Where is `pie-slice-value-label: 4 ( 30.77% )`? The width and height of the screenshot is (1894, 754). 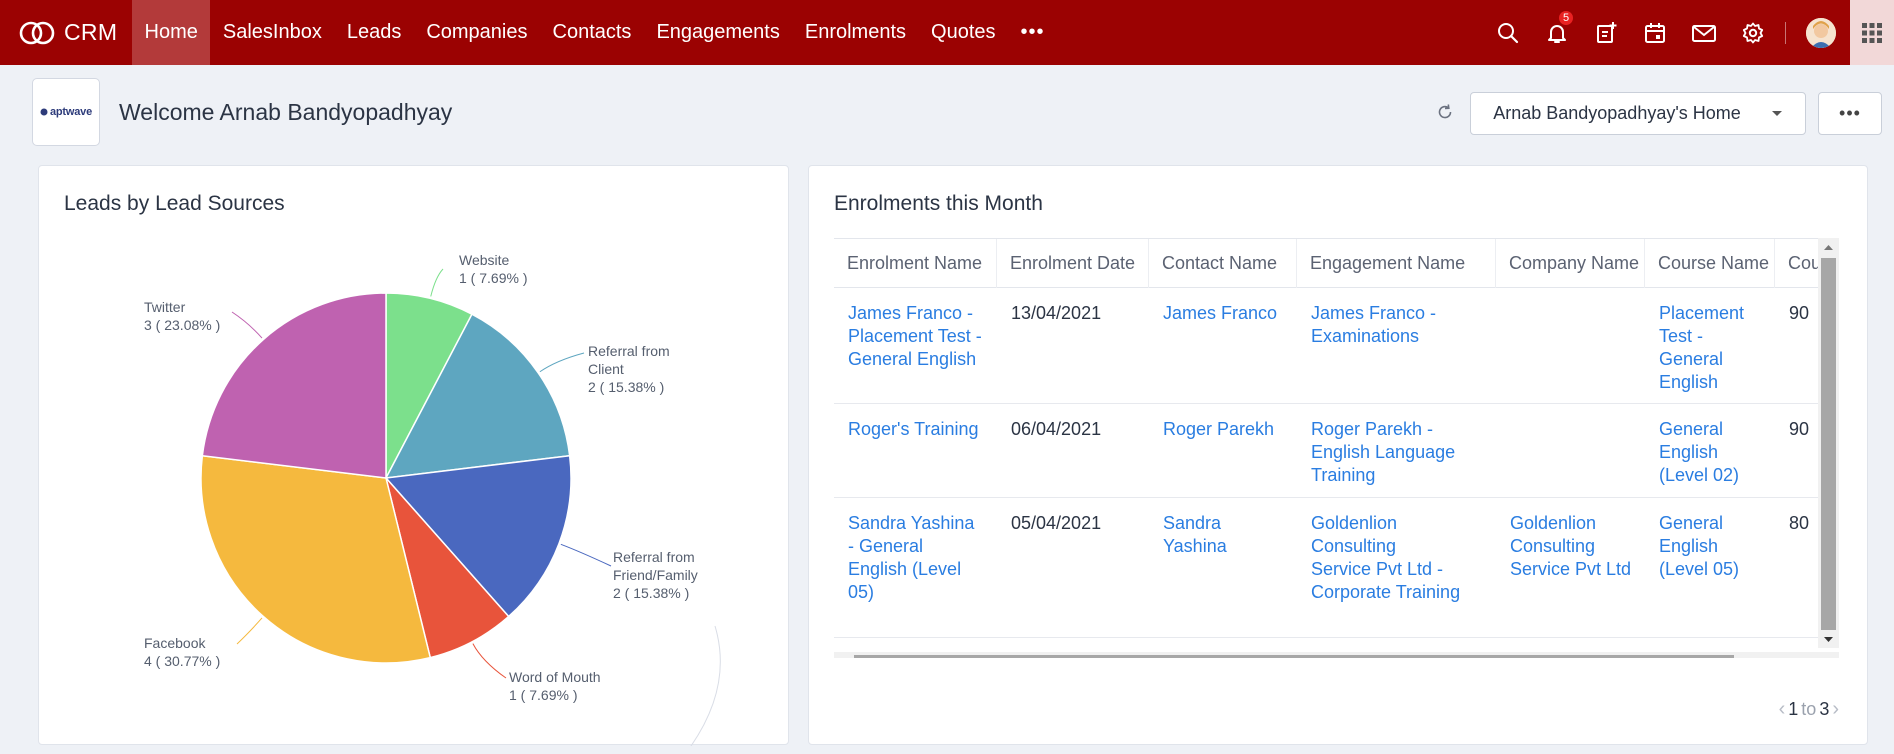
pie-slice-value-label: 4 ( 30.77% ) is located at coordinates (182, 661).